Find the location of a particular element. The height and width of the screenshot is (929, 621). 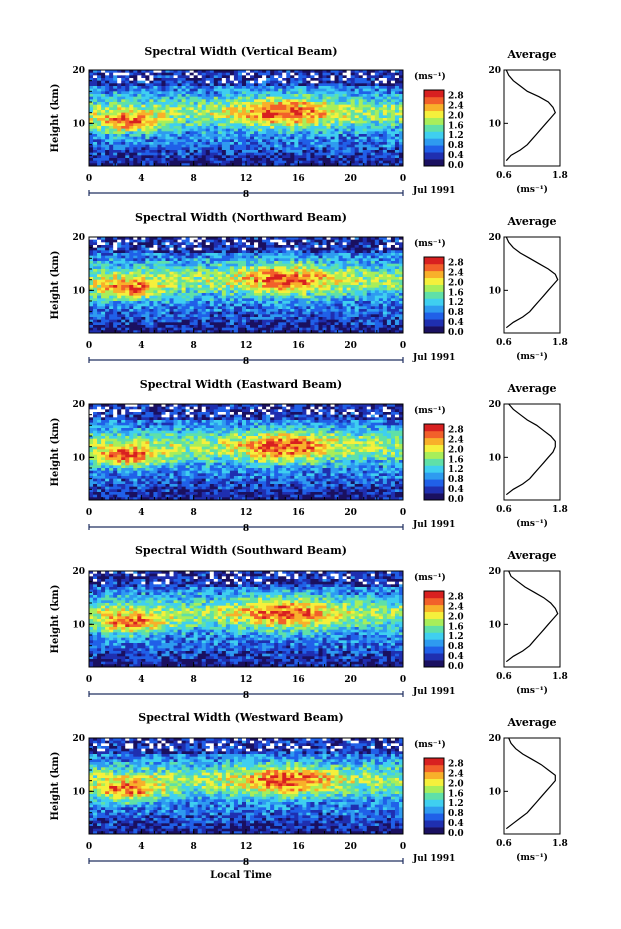

time-tick-label: 4 is located at coordinates (141, 179).